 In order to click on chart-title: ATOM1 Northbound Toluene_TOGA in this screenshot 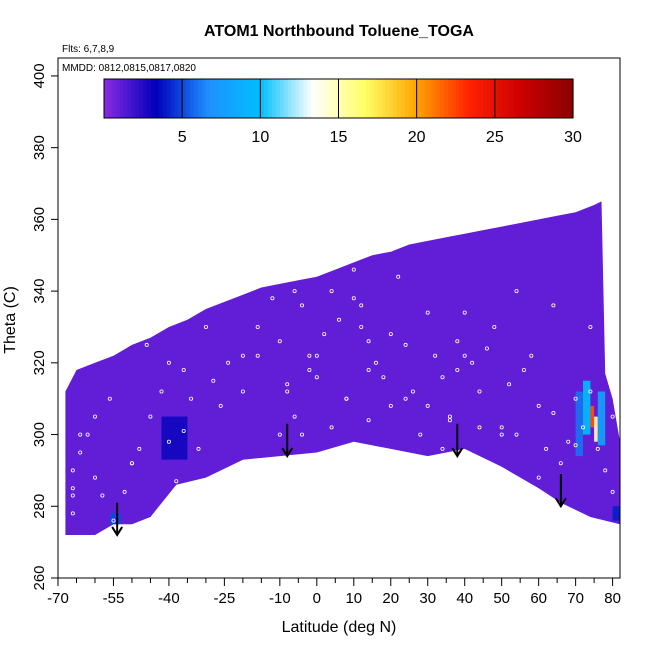, I will do `click(339, 31)`.